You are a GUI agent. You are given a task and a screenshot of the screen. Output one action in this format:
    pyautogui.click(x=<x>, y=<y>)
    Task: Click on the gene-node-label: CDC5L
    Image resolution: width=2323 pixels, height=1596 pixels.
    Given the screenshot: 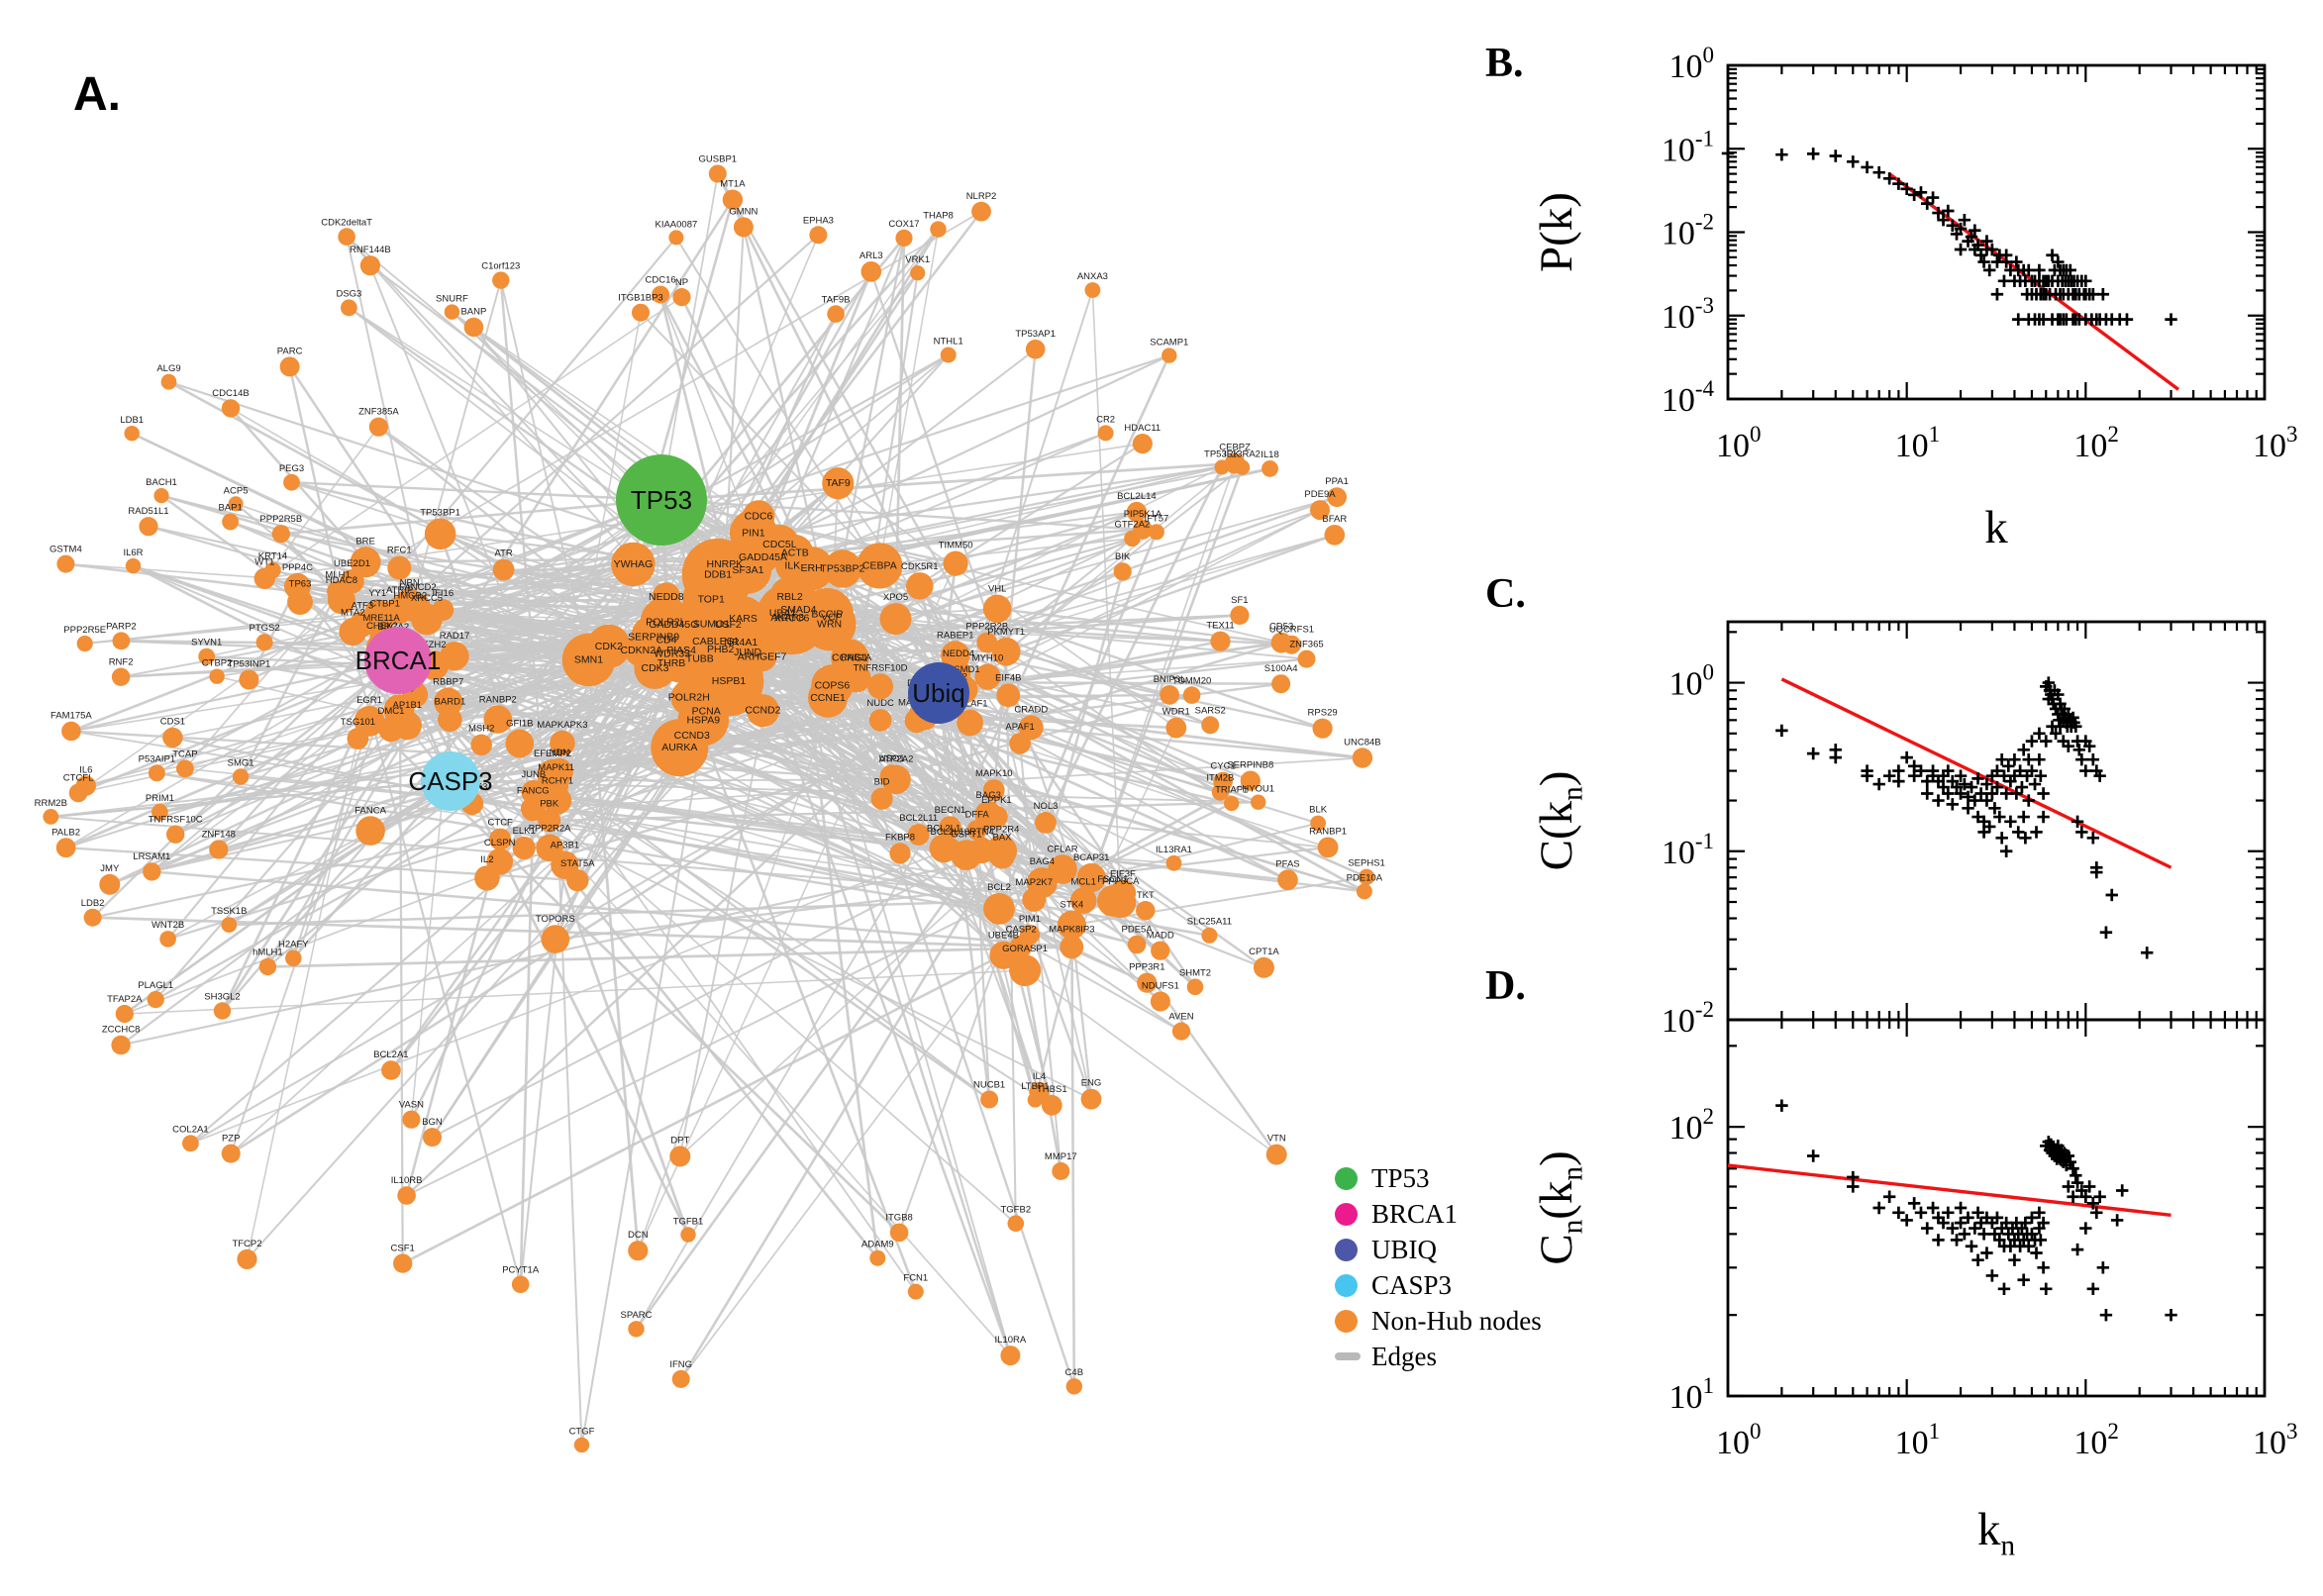 What is the action you would take?
    pyautogui.click(x=780, y=544)
    